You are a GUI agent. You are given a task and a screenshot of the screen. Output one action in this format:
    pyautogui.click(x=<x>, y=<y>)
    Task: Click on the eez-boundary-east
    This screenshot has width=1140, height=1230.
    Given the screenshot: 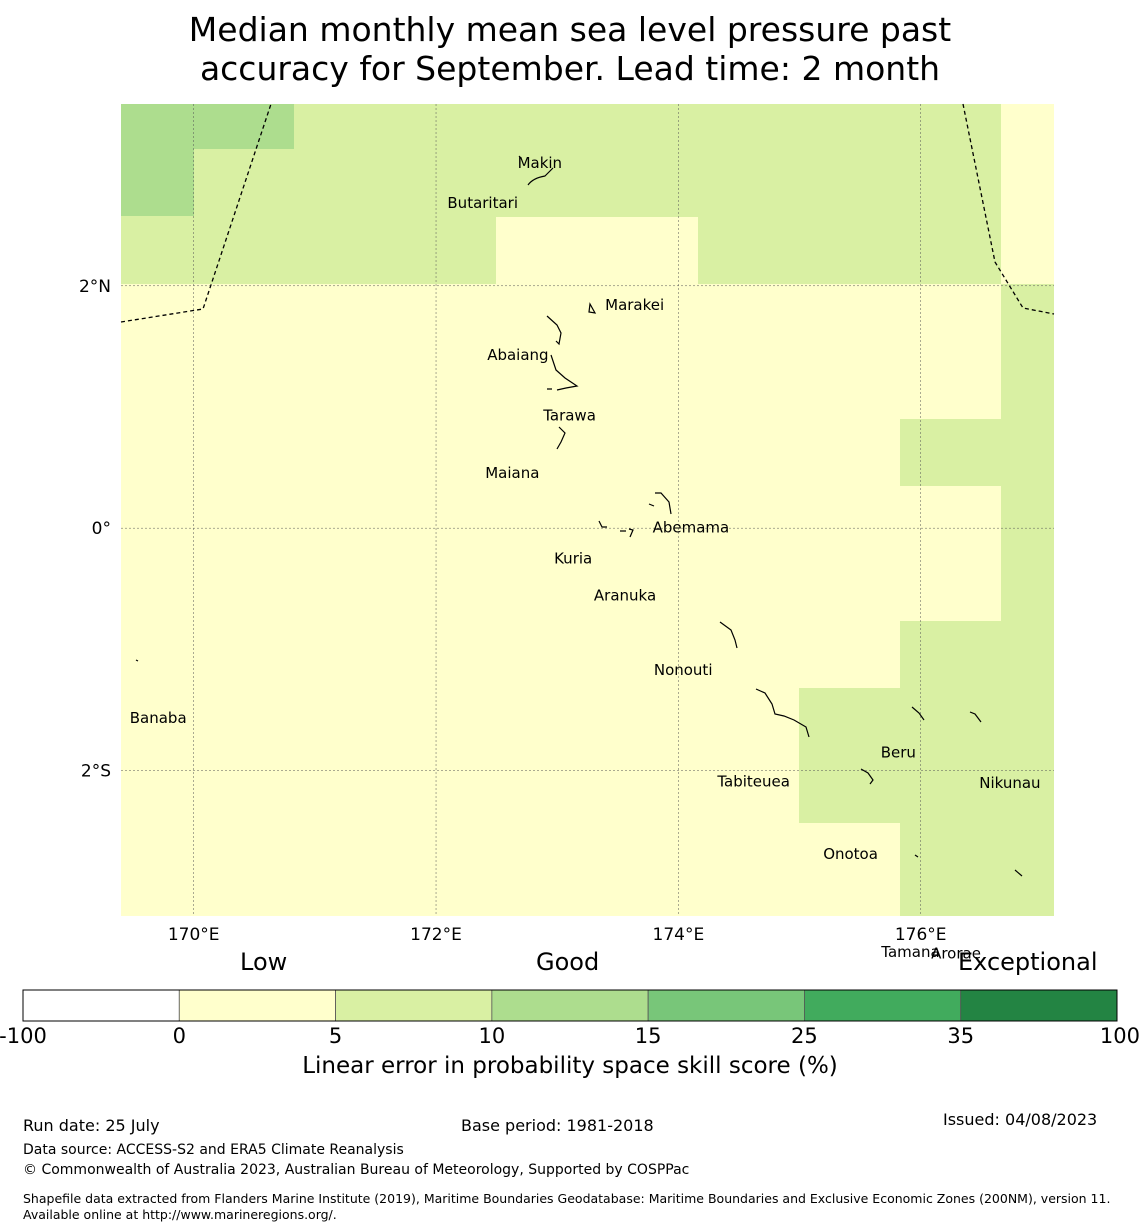 What is the action you would take?
    pyautogui.click(x=1008, y=209)
    